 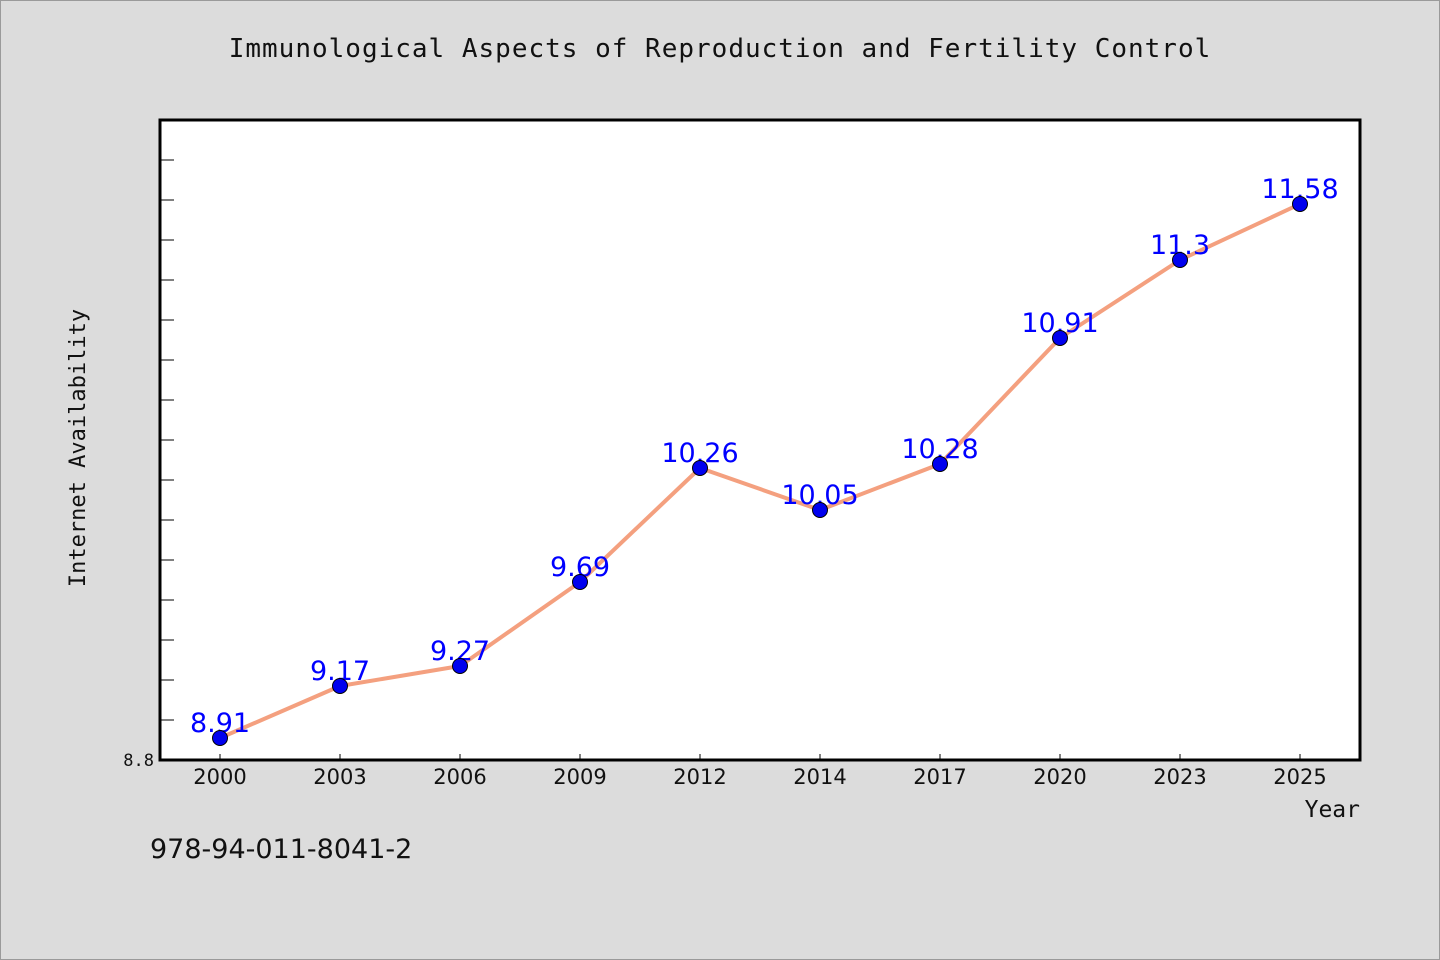 I want to click on x-tick-label: 2014, so click(x=819, y=777).